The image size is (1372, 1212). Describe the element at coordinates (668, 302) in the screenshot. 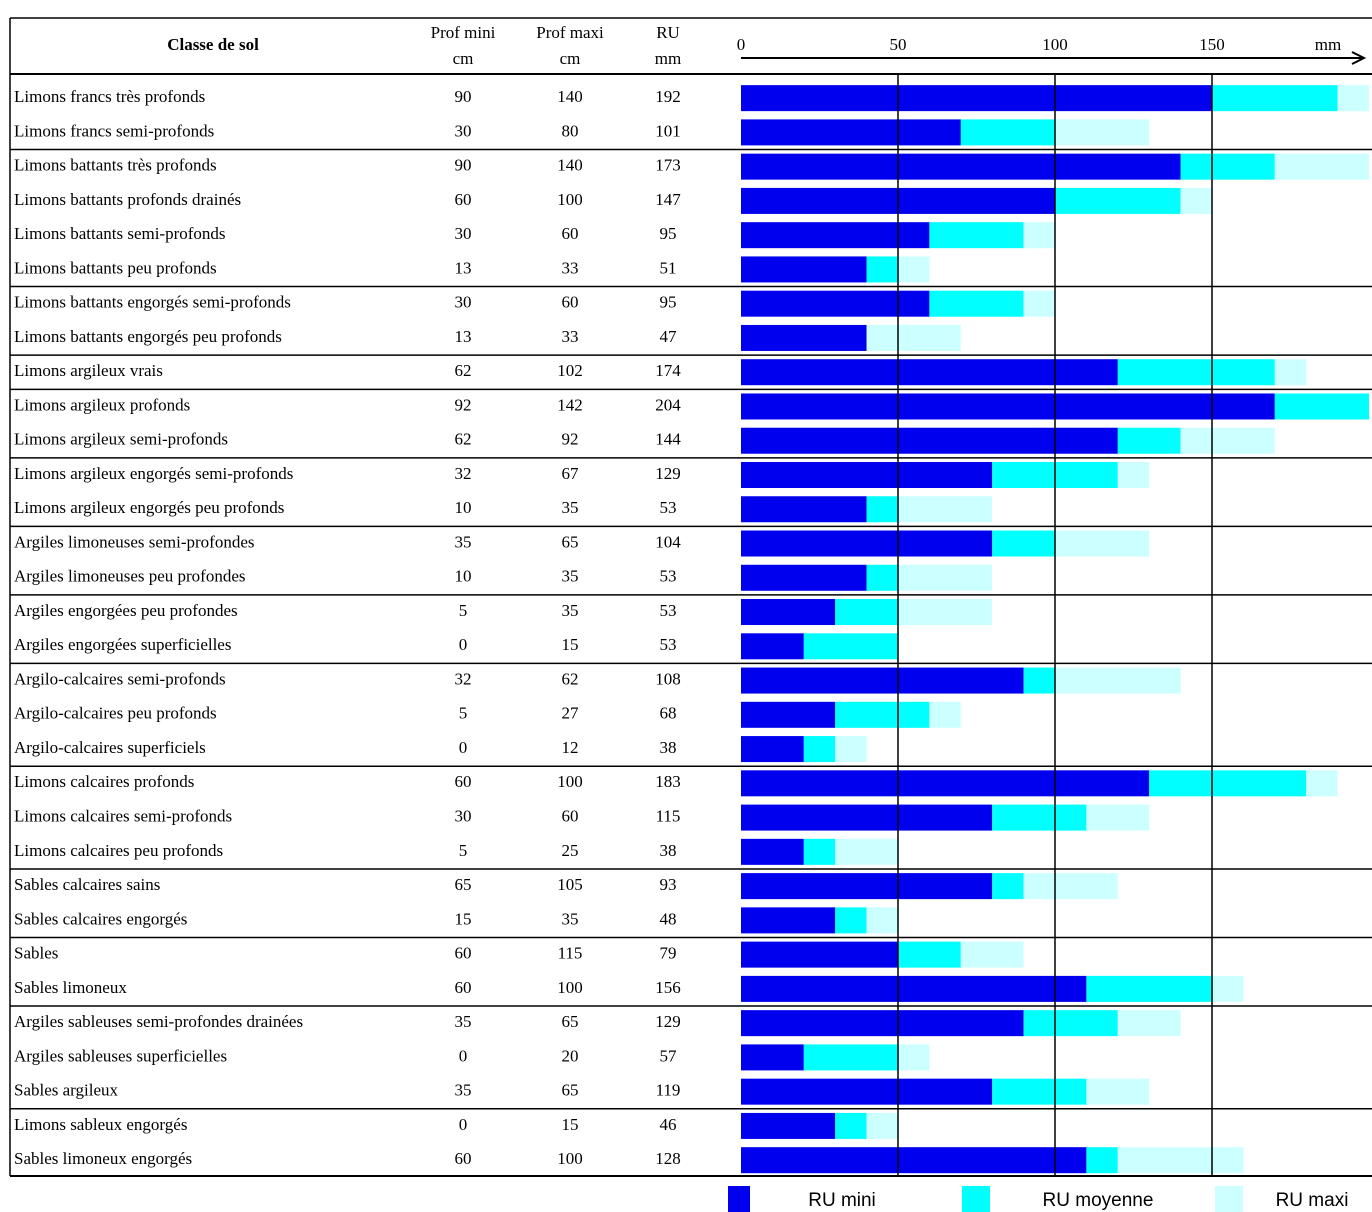

I see `cell: 95` at that location.